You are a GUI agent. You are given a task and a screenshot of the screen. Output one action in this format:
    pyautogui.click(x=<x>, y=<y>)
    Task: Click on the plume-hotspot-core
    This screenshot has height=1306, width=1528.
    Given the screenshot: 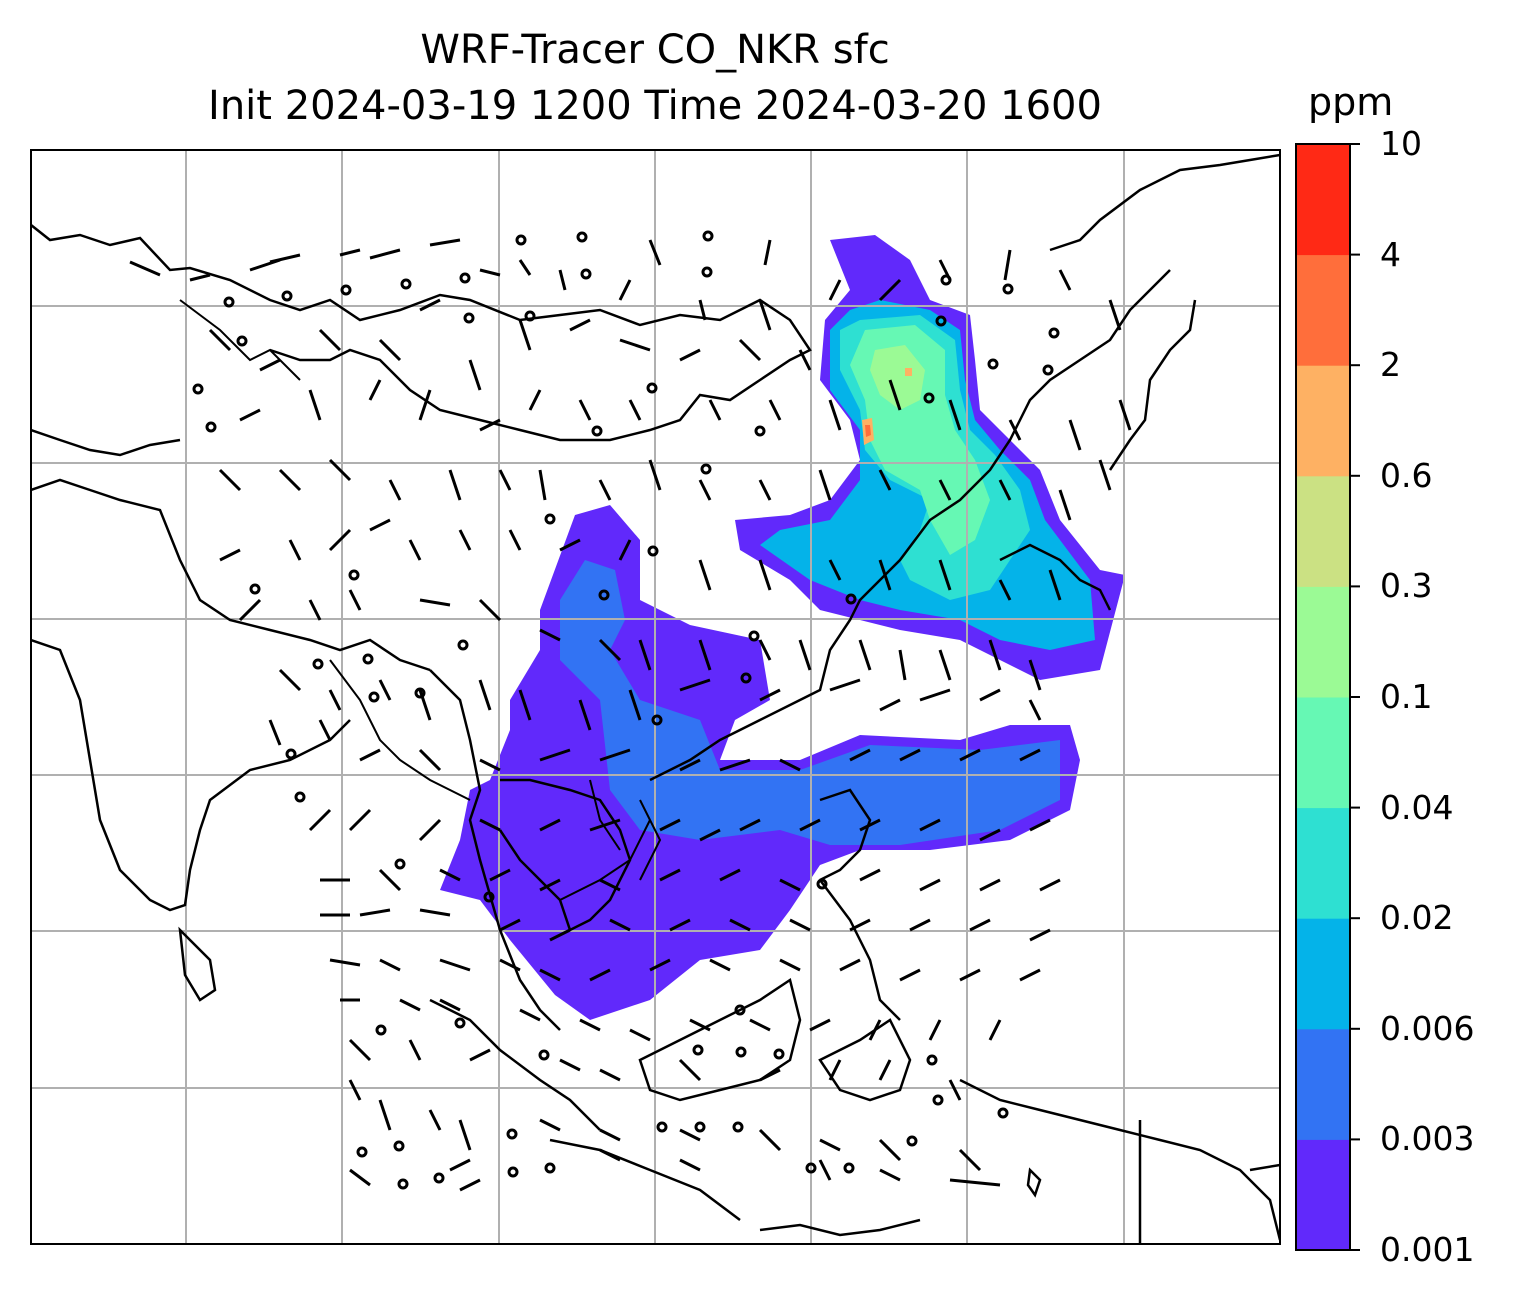 What is the action you would take?
    pyautogui.click(x=868, y=431)
    